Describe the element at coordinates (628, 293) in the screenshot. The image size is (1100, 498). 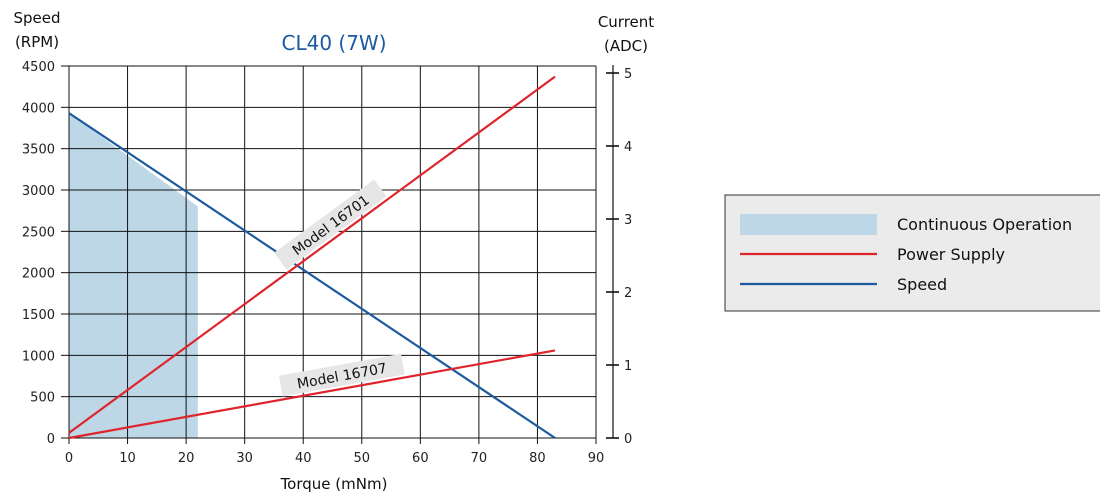
I see `right-tick-label-2: 2` at that location.